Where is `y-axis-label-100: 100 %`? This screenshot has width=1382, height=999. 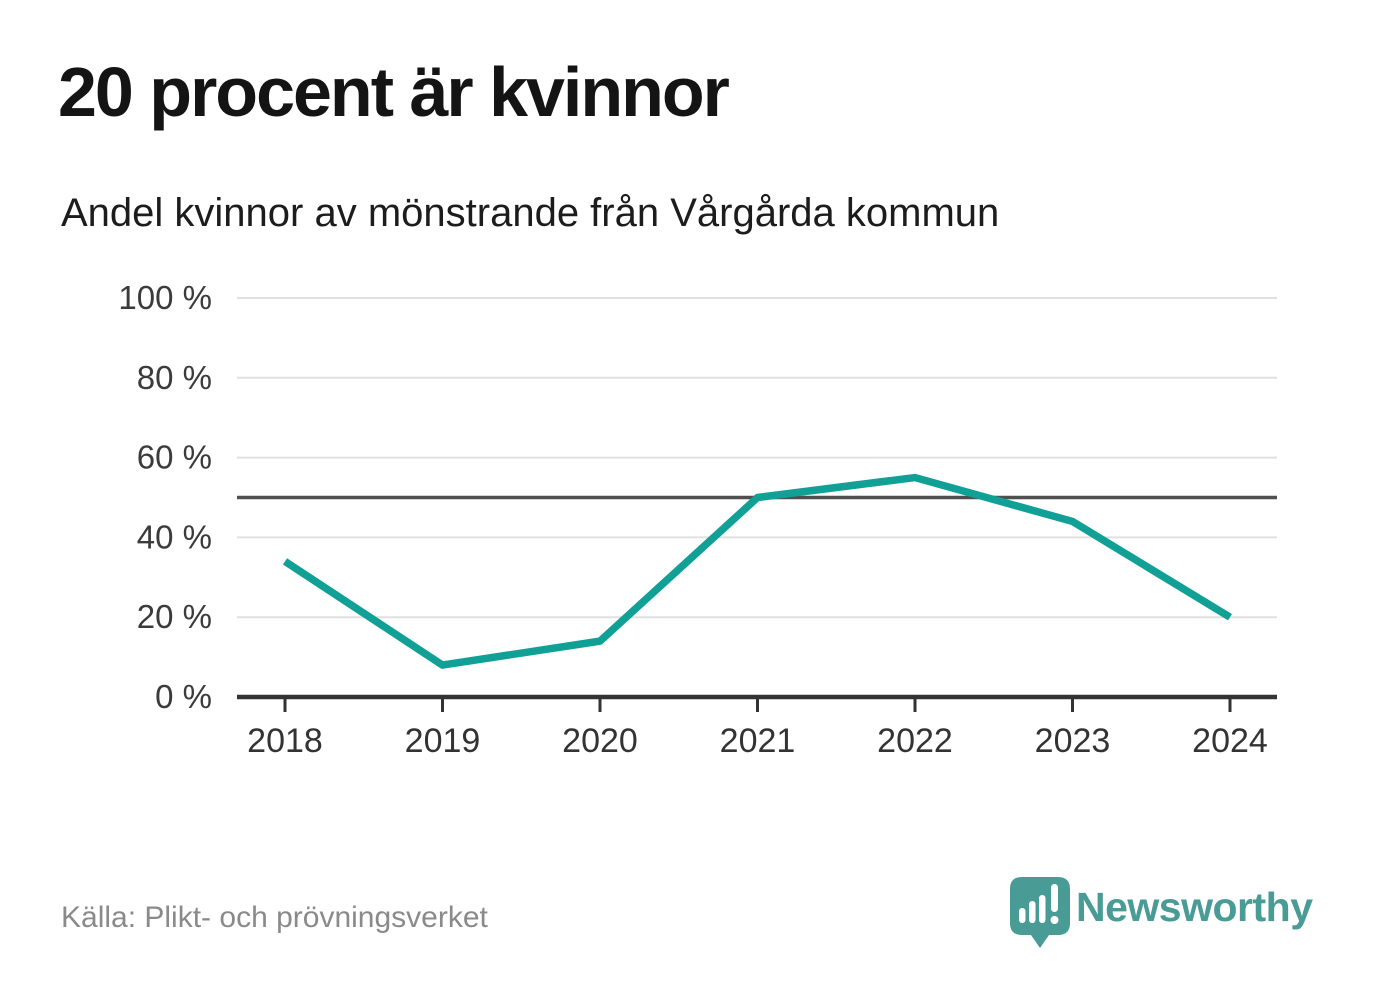 y-axis-label-100: 100 % is located at coordinates (165, 297).